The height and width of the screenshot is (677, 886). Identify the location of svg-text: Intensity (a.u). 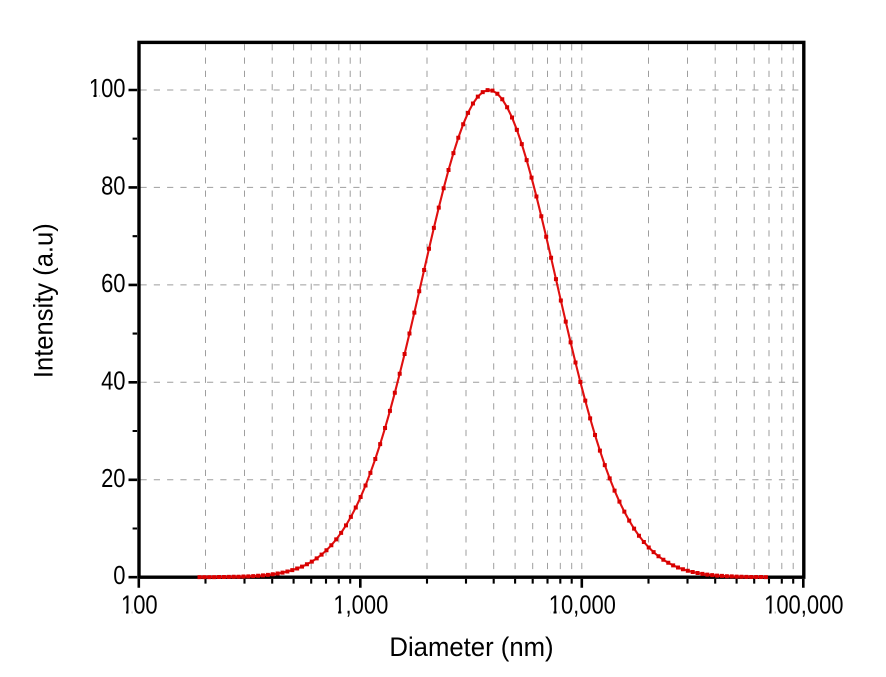
(43, 300).